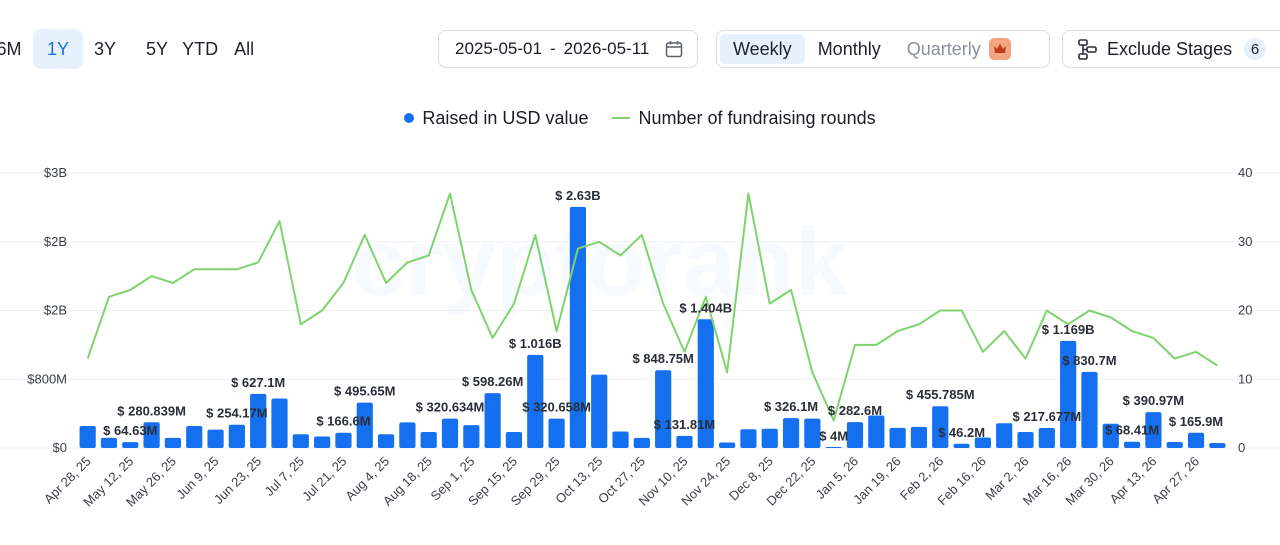  Describe the element at coordinates (1068, 329) in the screenshot. I see `data-label: $ 1.169B` at that location.